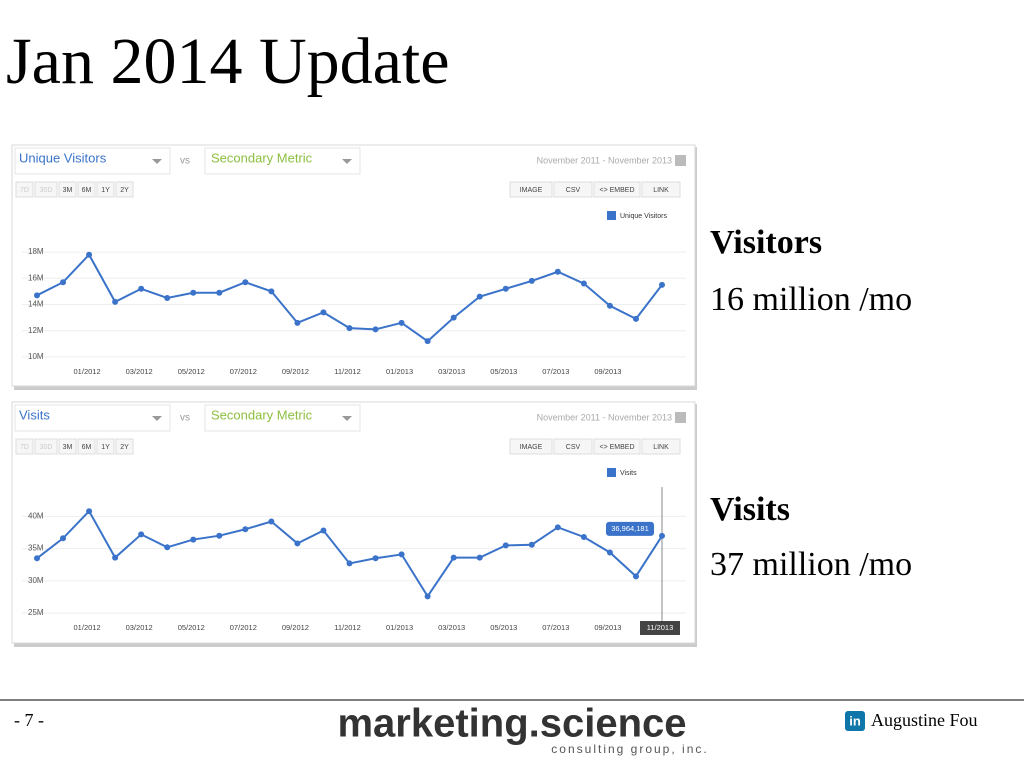  Describe the element at coordinates (295, 627) in the screenshot. I see `x-tick-label: 09/2012` at that location.